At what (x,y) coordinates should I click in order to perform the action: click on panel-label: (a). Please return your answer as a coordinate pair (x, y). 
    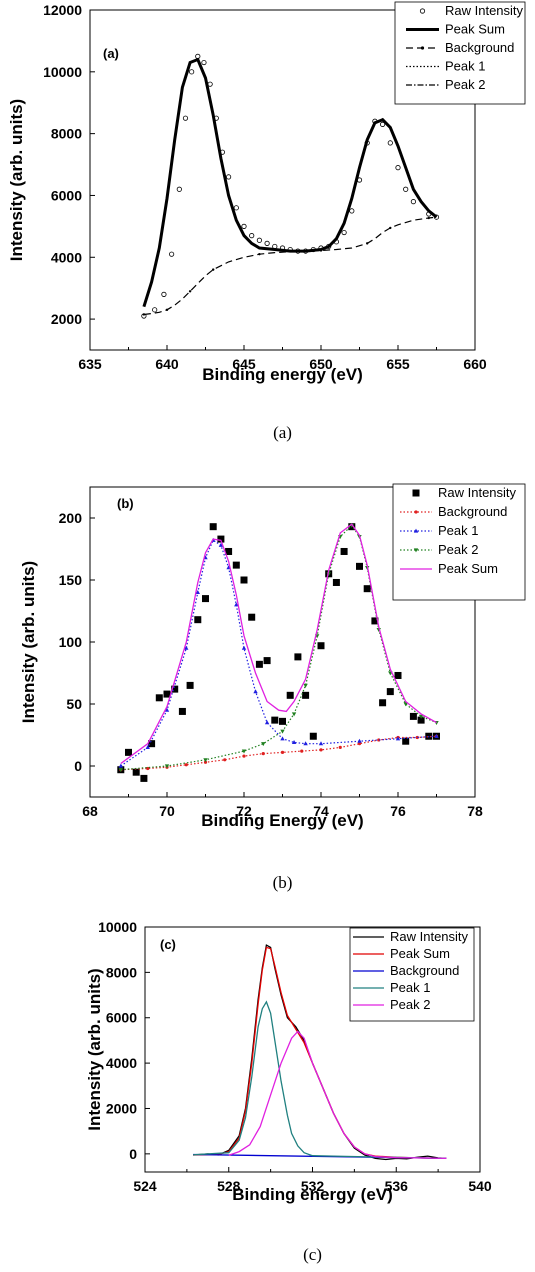
    Looking at the image, I should click on (111, 53).